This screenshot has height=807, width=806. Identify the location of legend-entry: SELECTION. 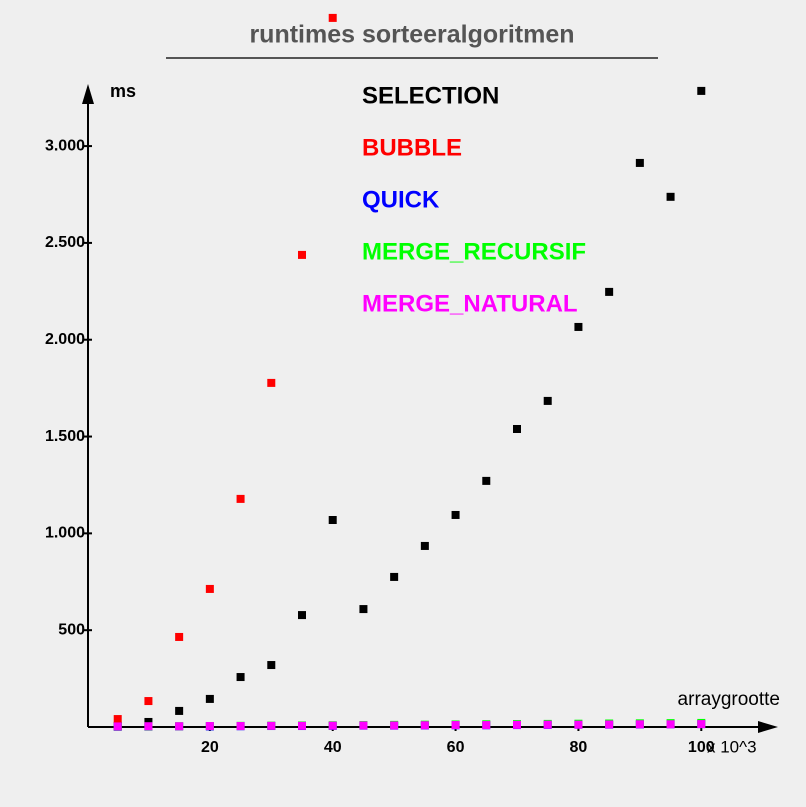
(430, 95).